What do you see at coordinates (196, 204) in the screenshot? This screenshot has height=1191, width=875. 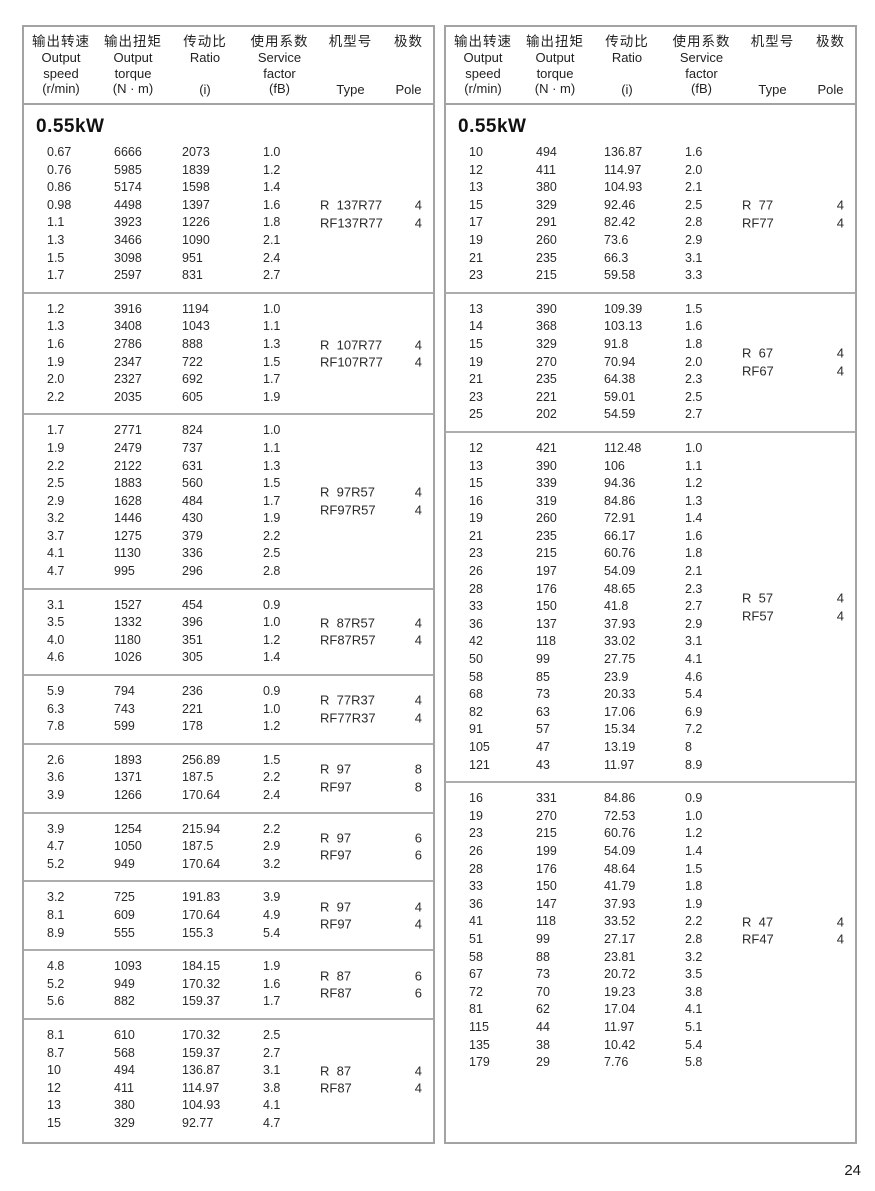 I see `cell-ratio: 1397` at bounding box center [196, 204].